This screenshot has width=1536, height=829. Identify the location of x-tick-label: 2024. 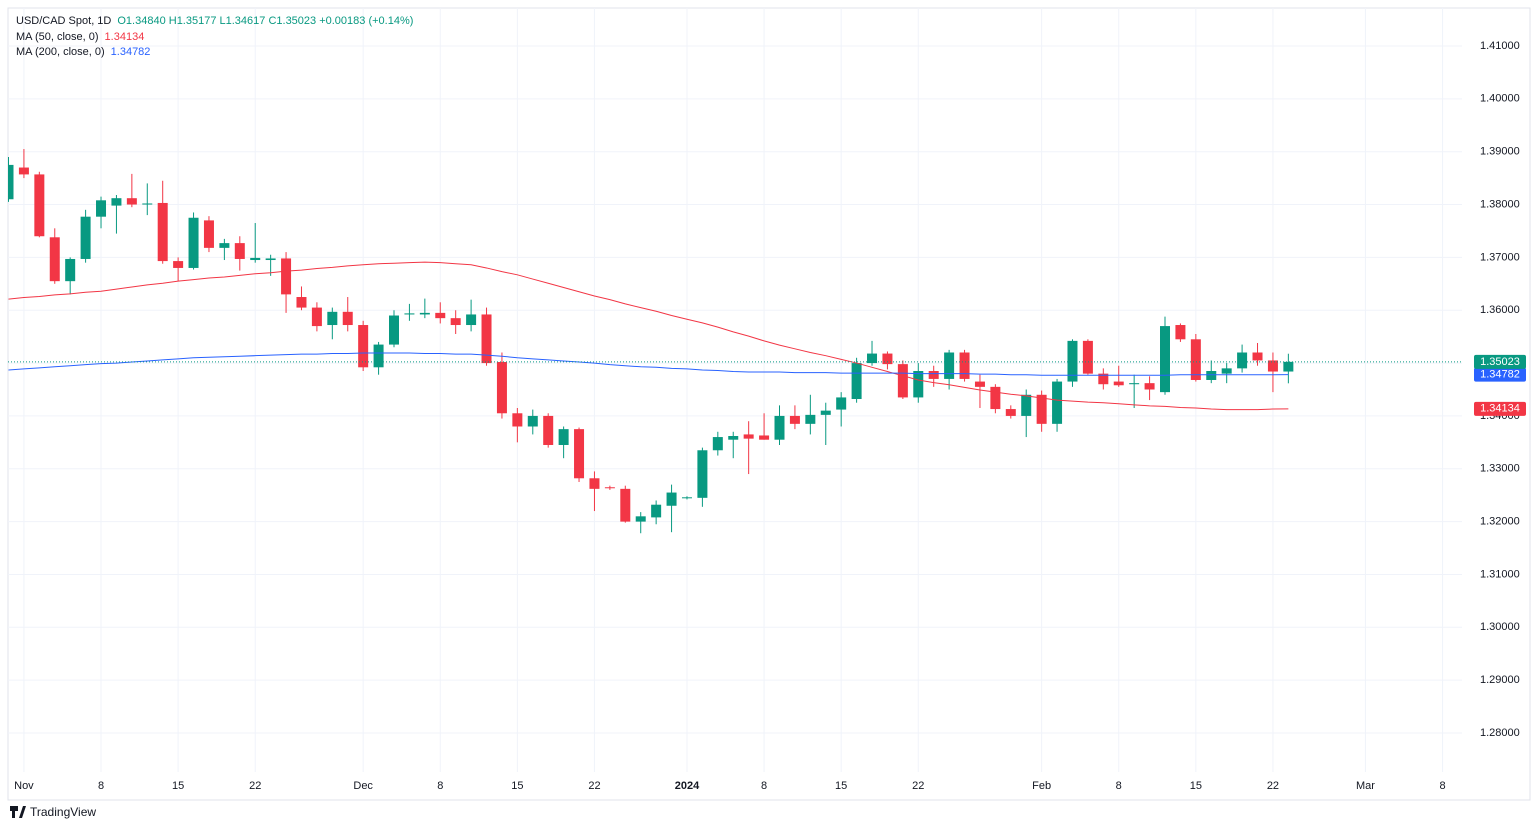
(687, 786).